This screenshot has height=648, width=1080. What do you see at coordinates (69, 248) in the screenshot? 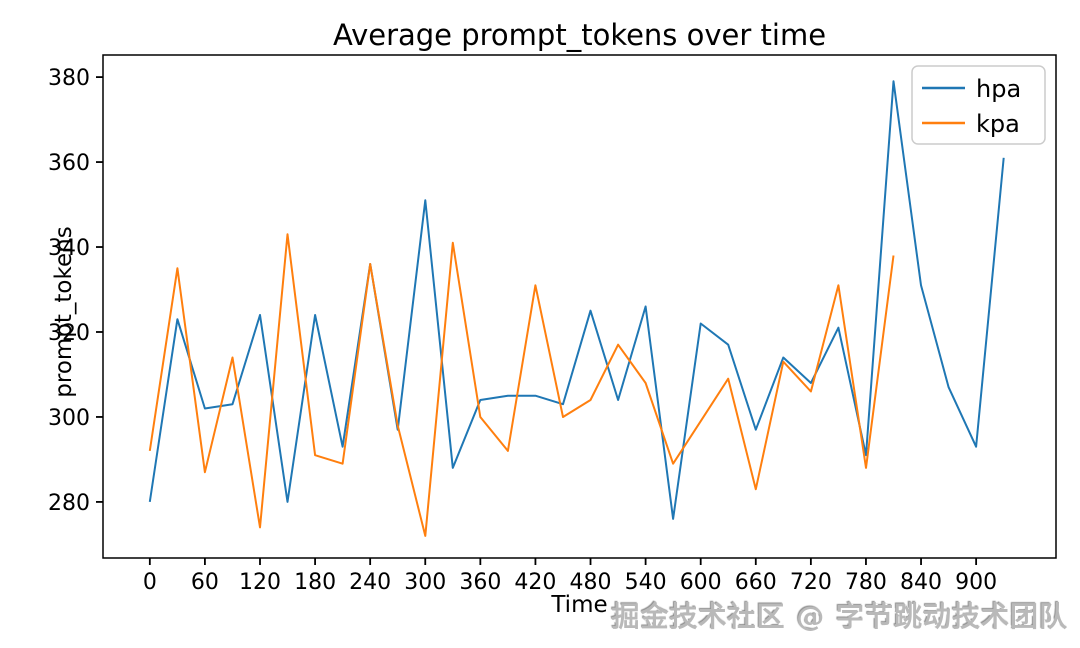
I see `y-tick-label: 340` at bounding box center [69, 248].